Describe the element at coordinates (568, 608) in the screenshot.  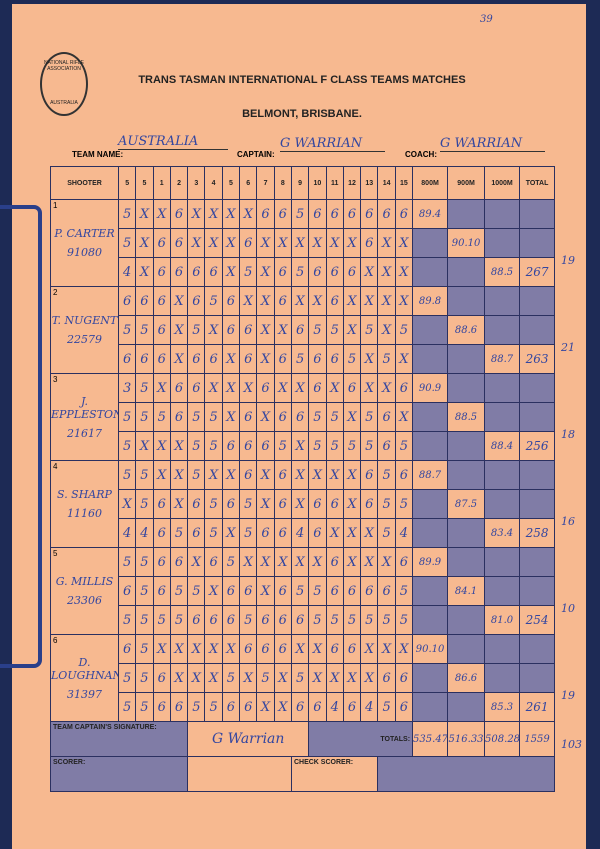
I see `margin-note: 10` at that location.